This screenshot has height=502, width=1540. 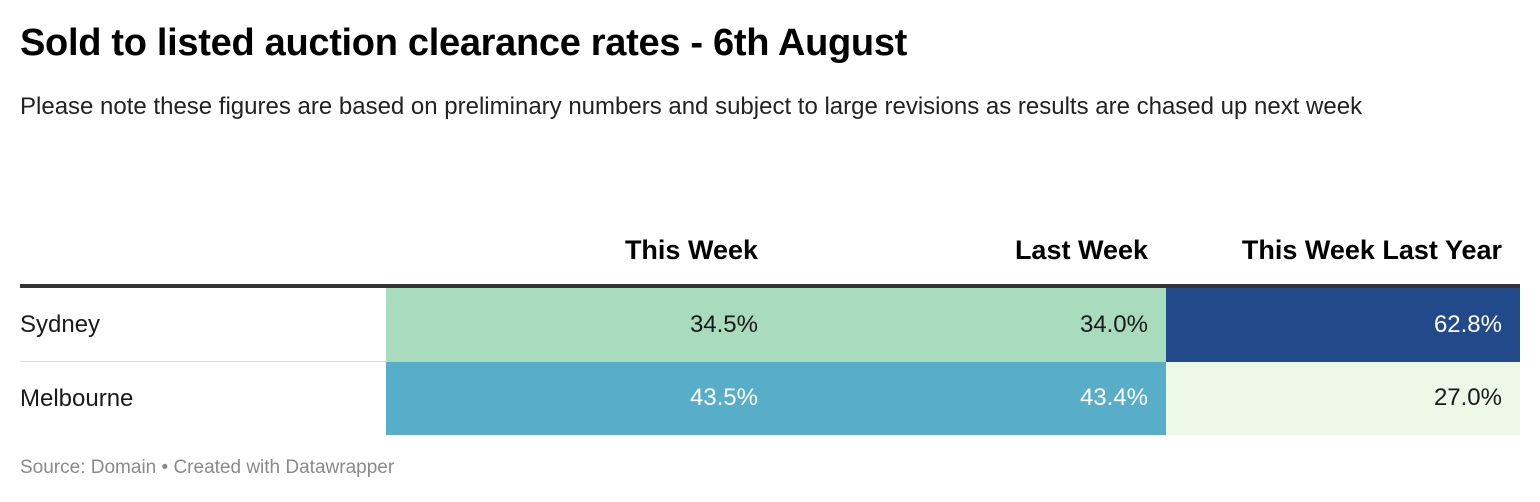 I want to click on column-header-last-week: Last Week, so click(x=971, y=242).